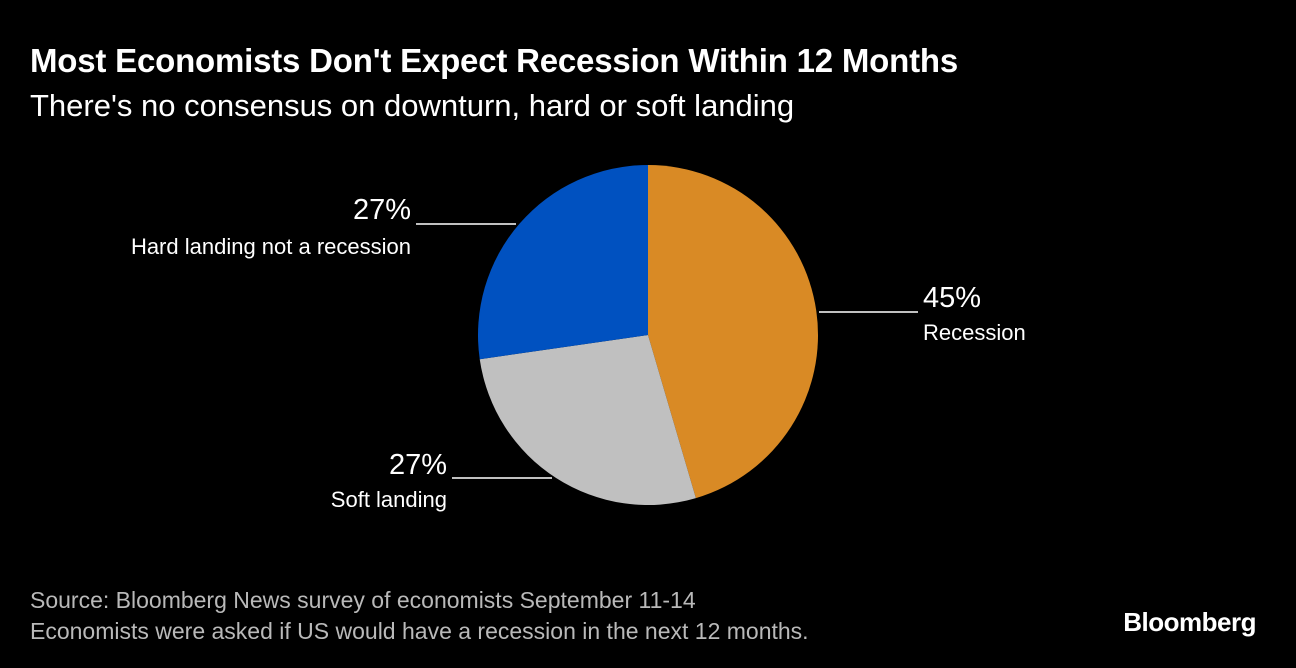 The width and height of the screenshot is (1296, 668). What do you see at coordinates (382, 210) in the screenshot?
I see `hard-landing-value-label: 27%` at bounding box center [382, 210].